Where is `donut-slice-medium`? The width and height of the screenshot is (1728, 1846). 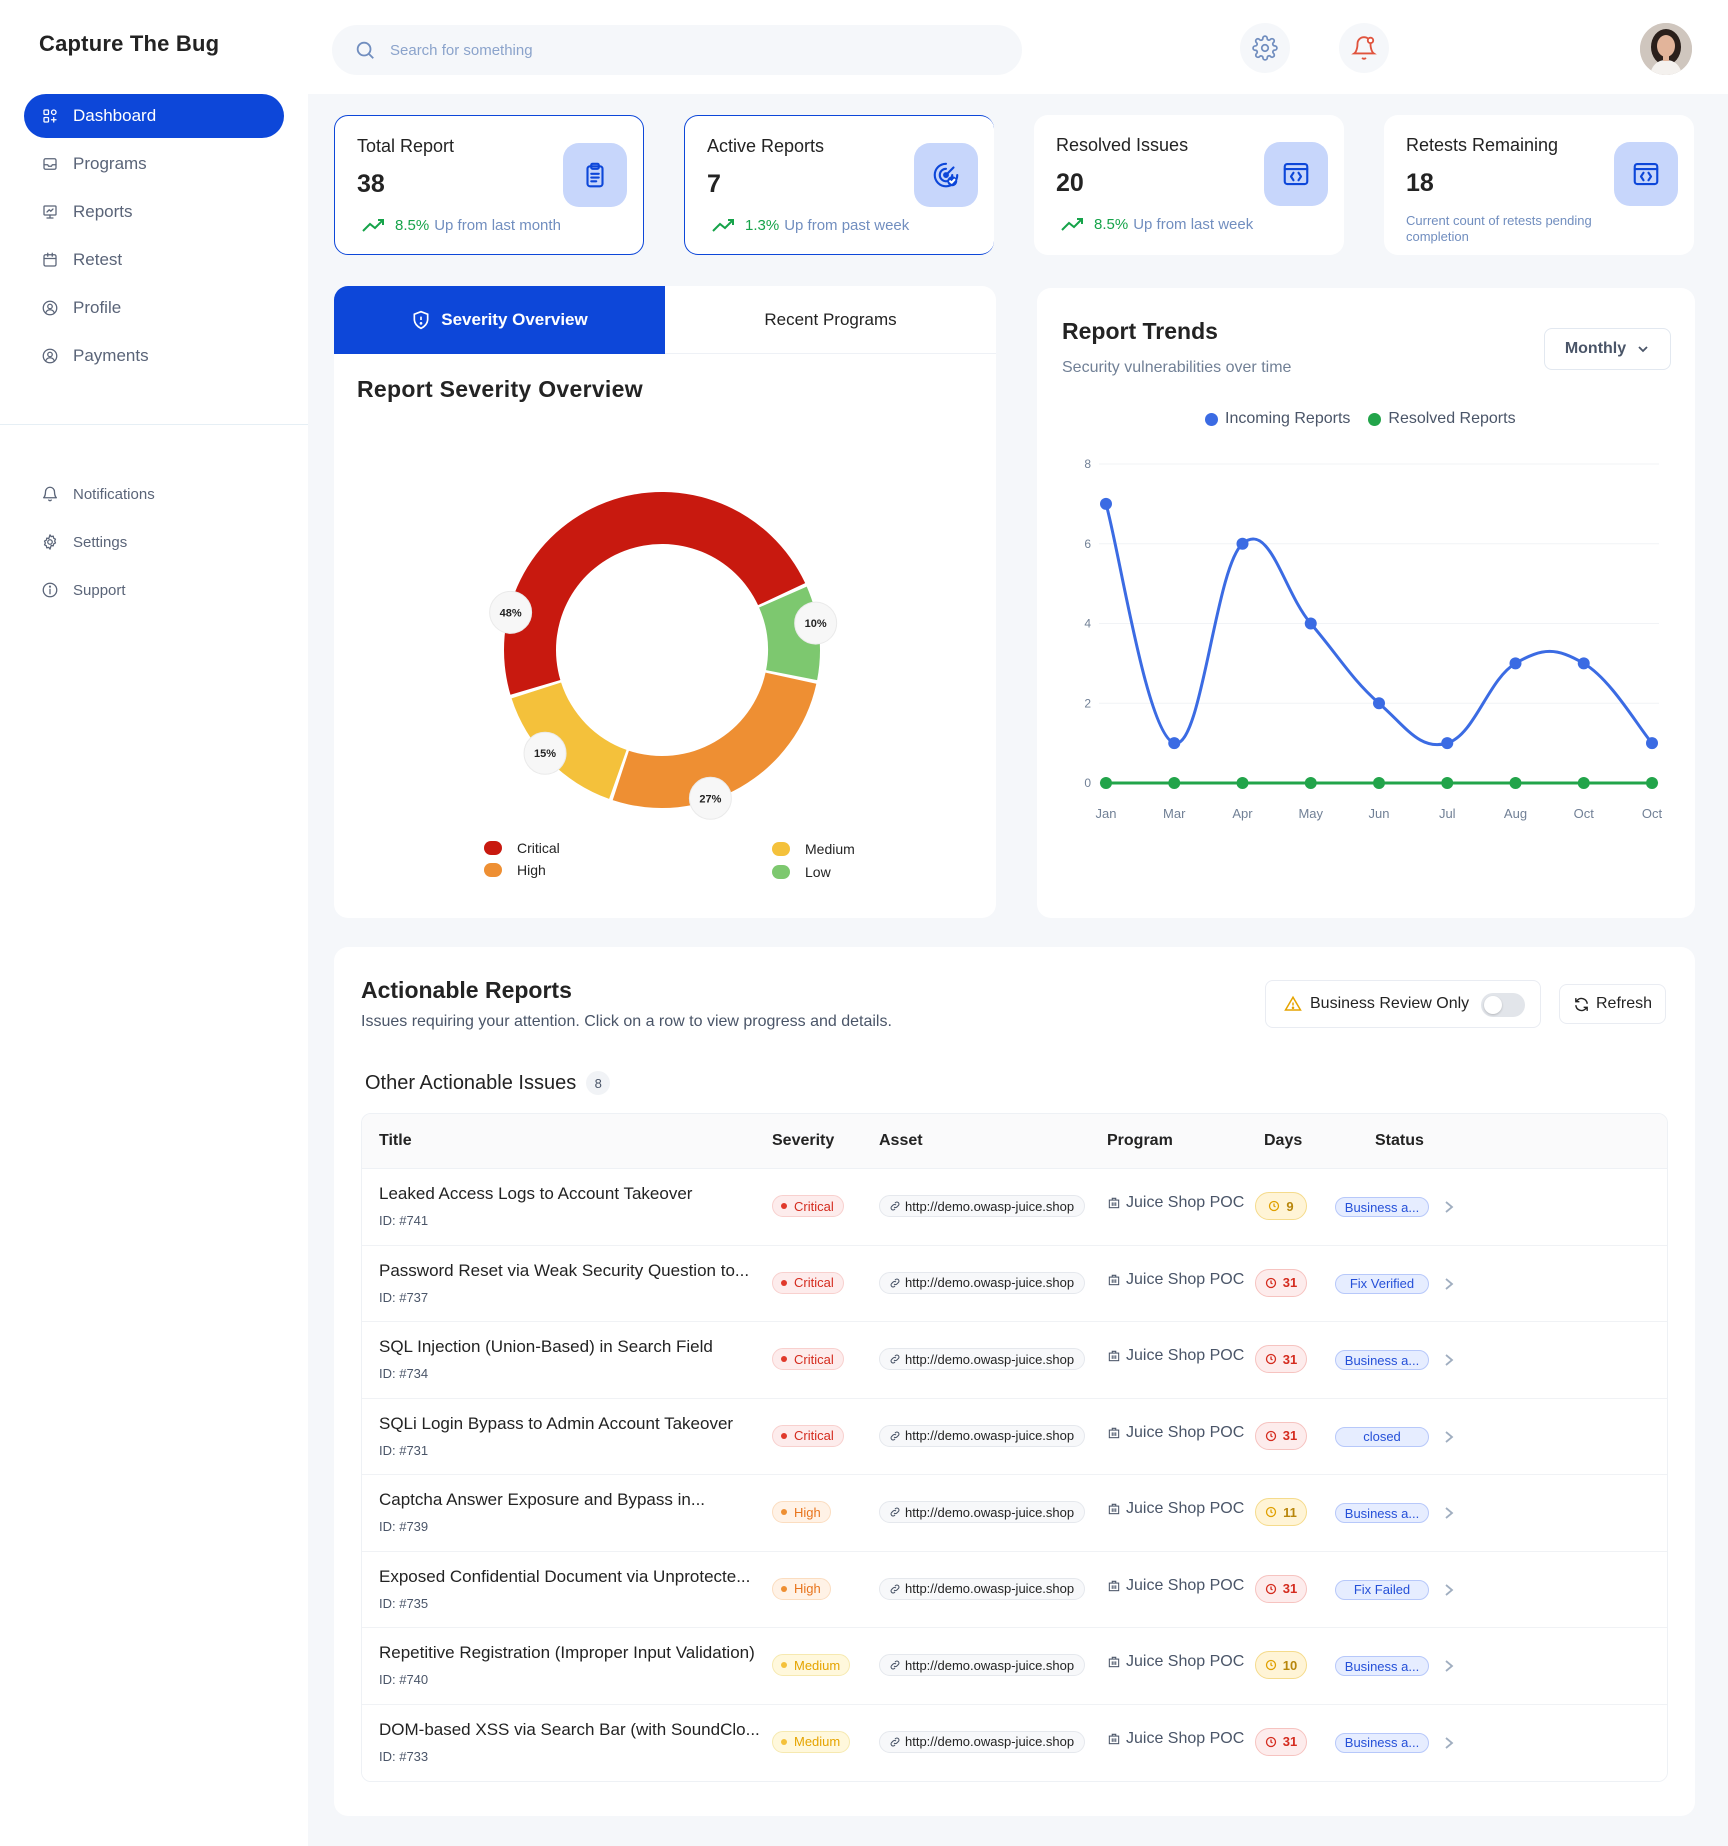
donut-slice-medium is located at coordinates (569, 740).